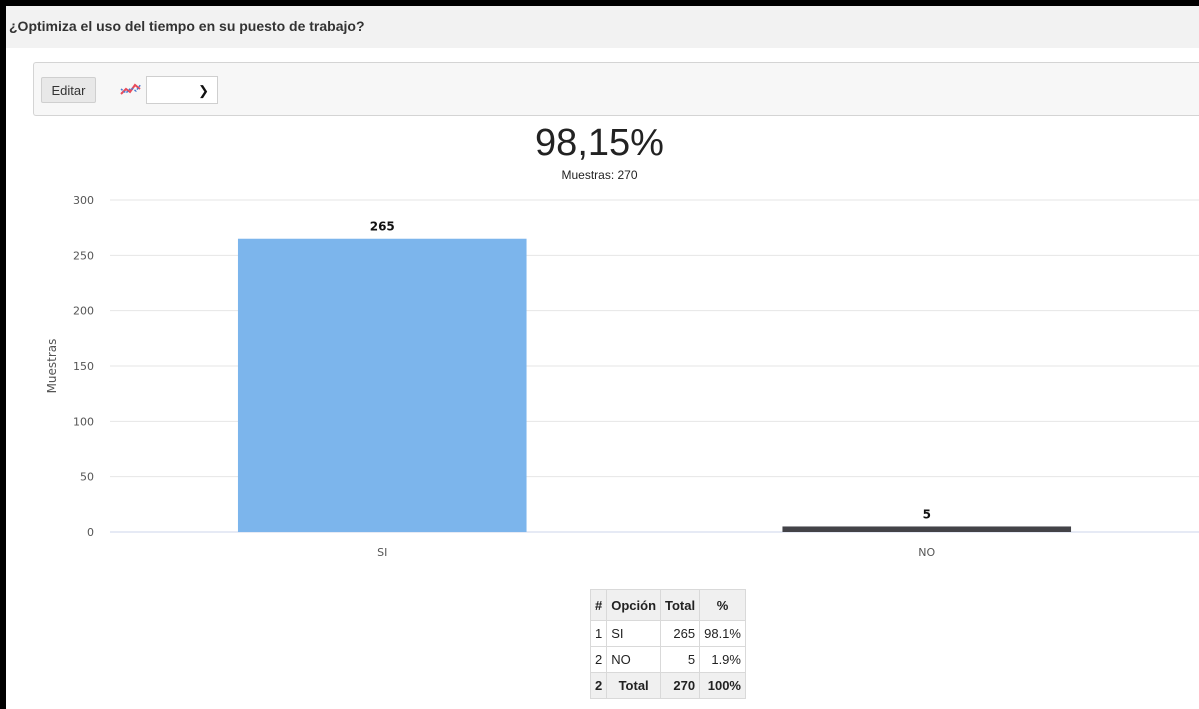  Describe the element at coordinates (182, 90) in the screenshot. I see `chart-type-select: ❯` at that location.